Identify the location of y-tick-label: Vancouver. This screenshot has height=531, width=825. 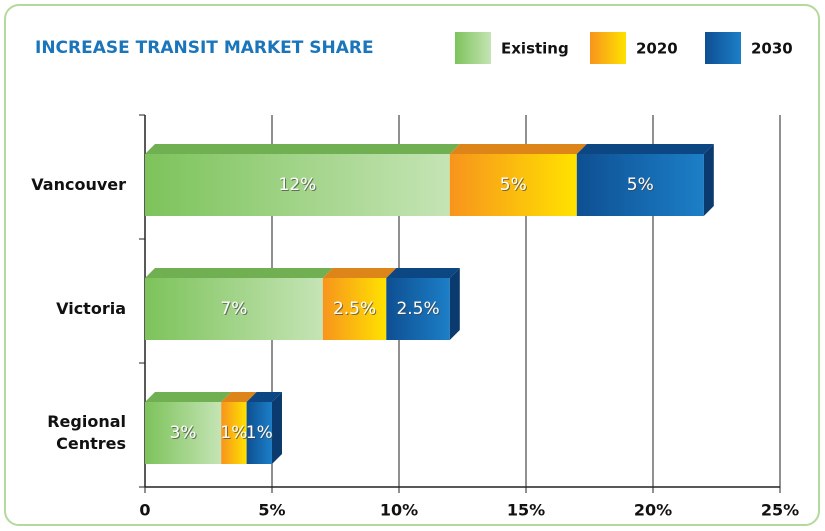
(78, 184).